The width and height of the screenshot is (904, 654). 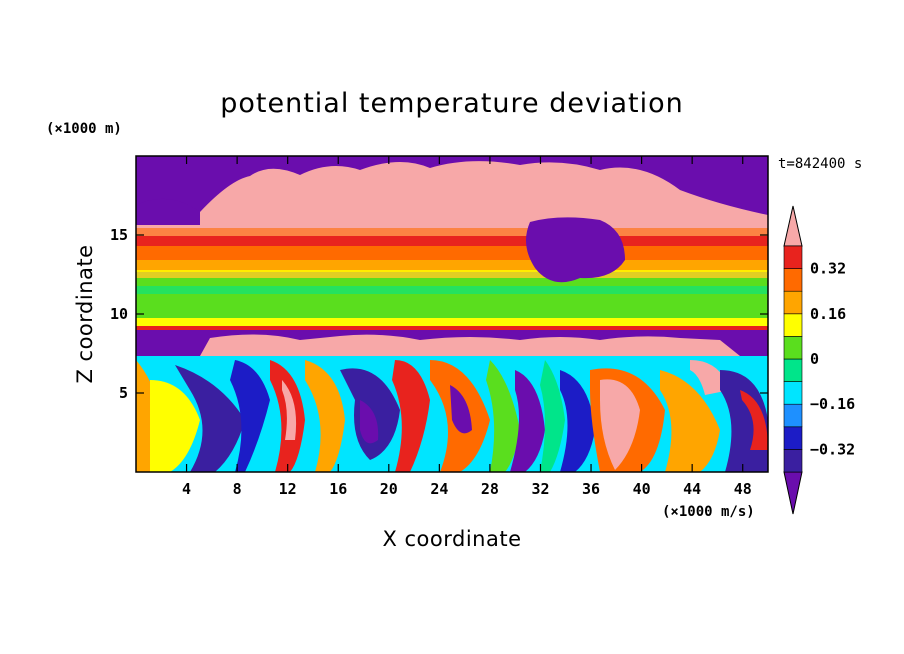 I want to click on colorbar-extend-max, so click(x=793, y=226).